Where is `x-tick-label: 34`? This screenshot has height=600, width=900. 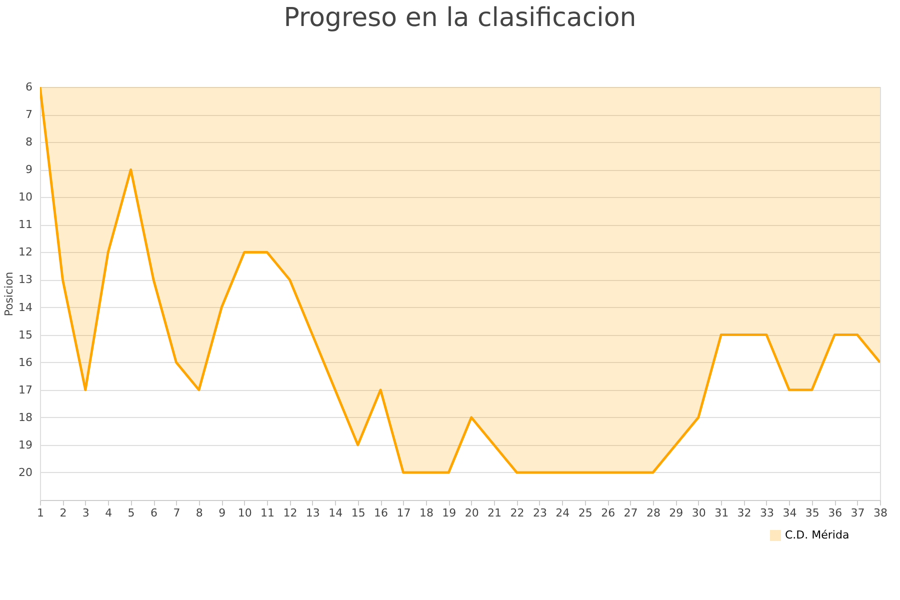
x-tick-label: 34 is located at coordinates (789, 513).